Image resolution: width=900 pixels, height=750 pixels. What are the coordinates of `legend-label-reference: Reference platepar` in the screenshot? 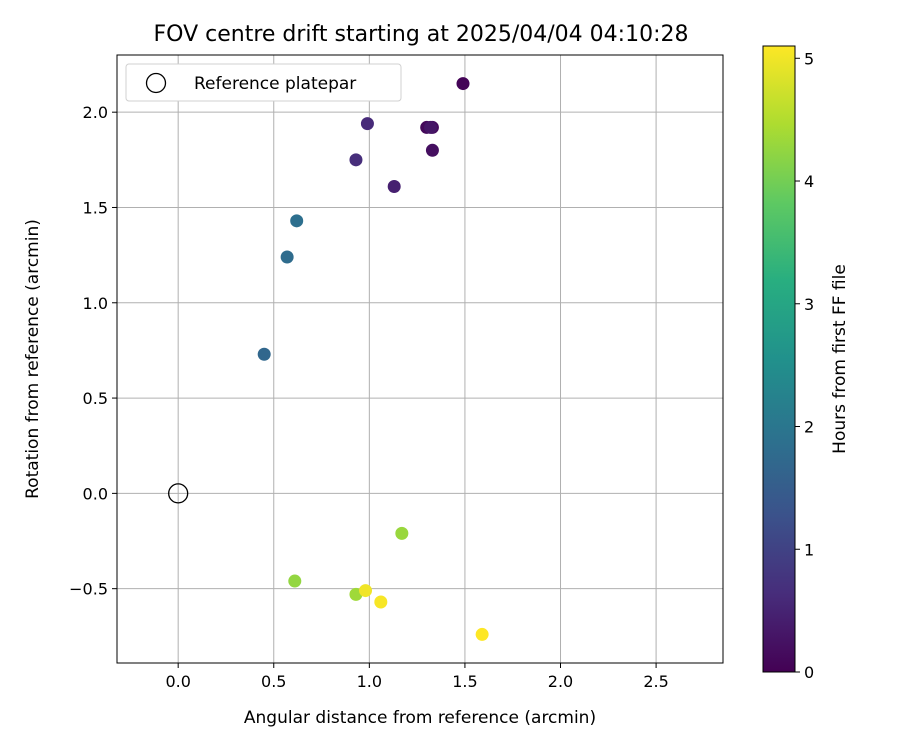 It's located at (275, 84).